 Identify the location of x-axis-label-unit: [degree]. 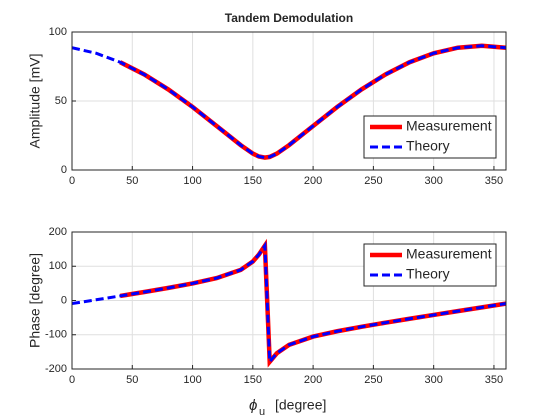
(300, 405).